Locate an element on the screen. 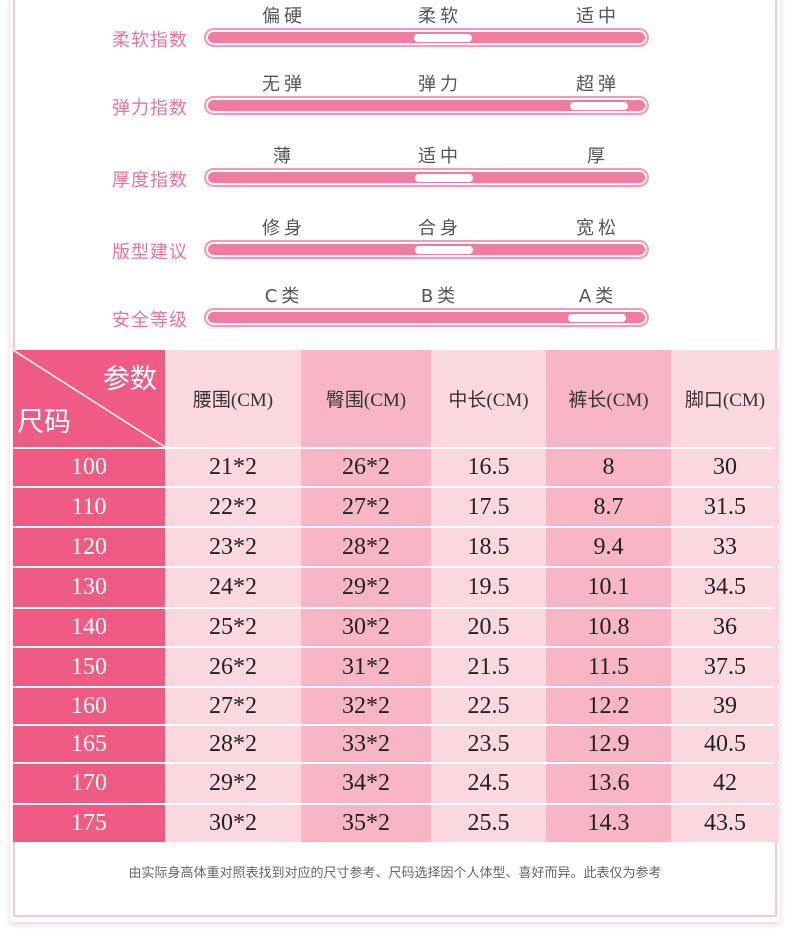 The width and height of the screenshot is (790, 935). table-cell: 9.4 is located at coordinates (608, 547).